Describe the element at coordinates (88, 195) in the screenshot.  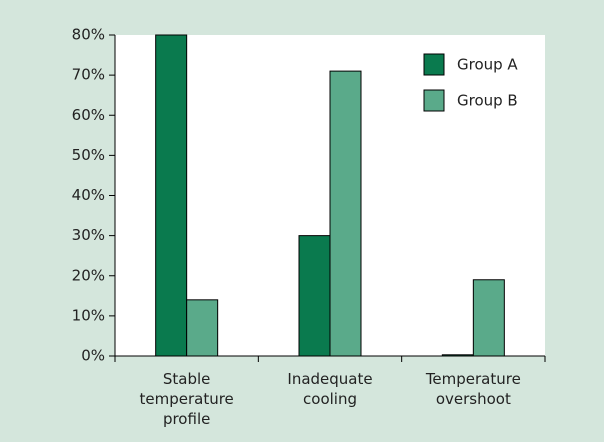
I see `y-tick-label: 40%` at that location.